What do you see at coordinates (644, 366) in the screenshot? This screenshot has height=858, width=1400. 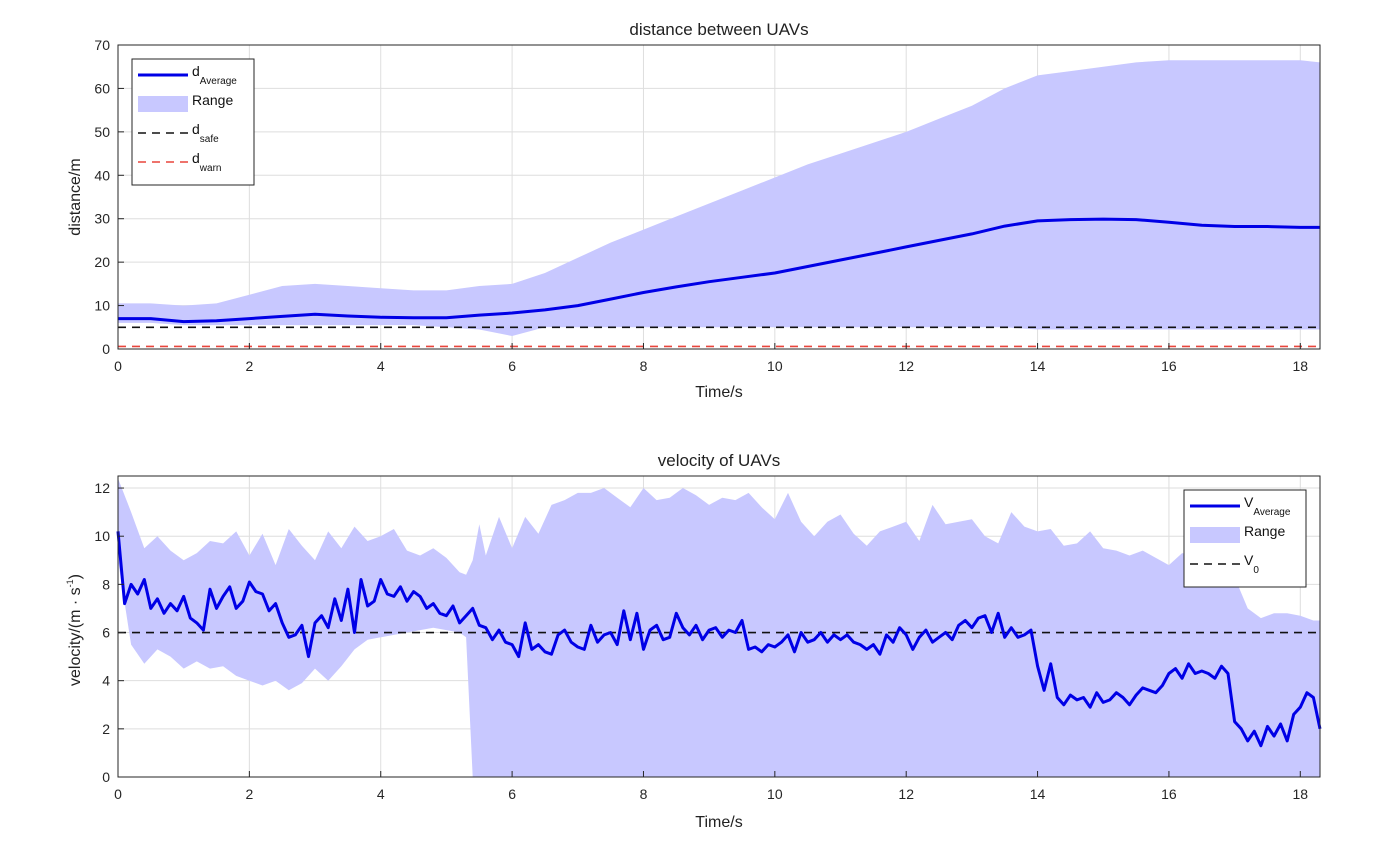 I see `distance-x-tick-label: 8` at bounding box center [644, 366].